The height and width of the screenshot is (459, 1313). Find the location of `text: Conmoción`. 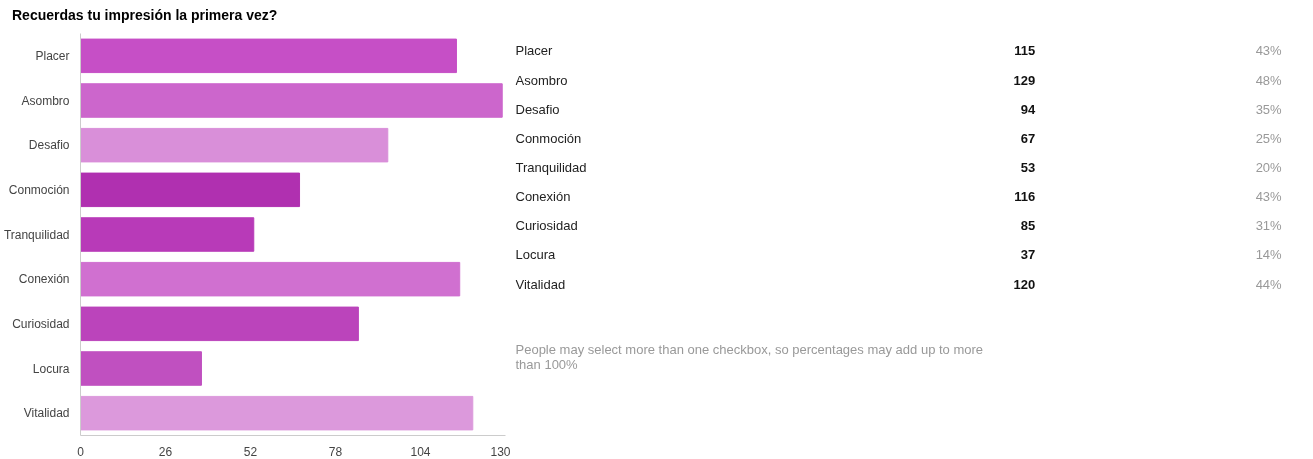

text: Conmoción is located at coordinates (548, 138).